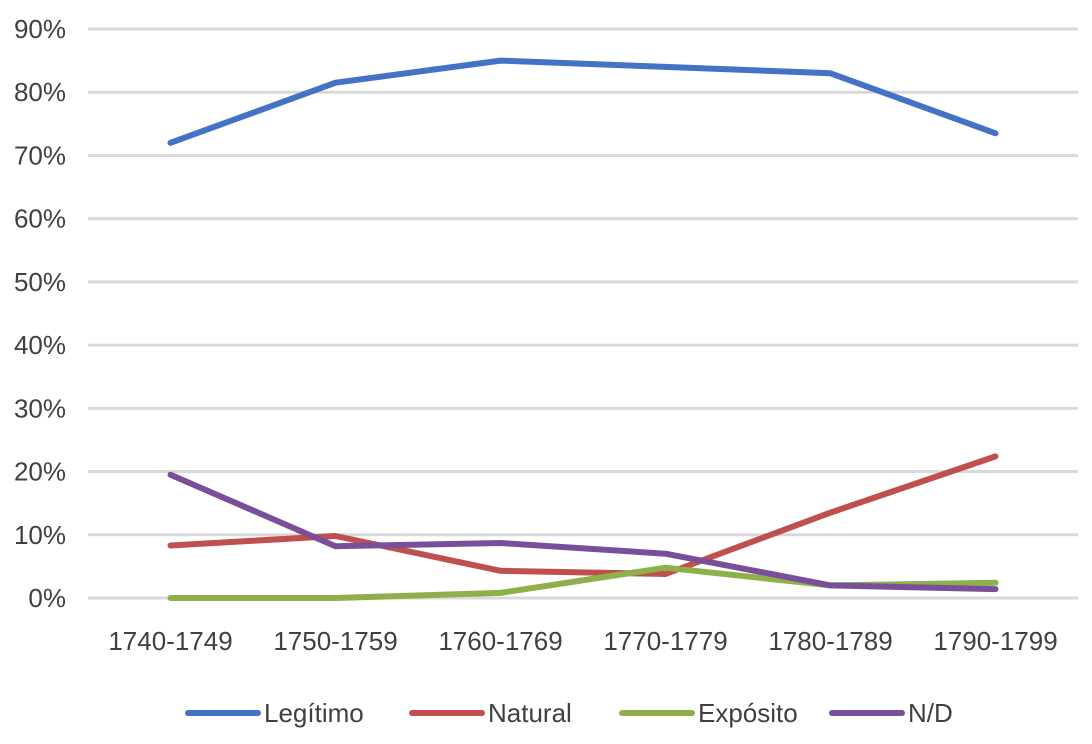  What do you see at coordinates (40, 472) in the screenshot?
I see `y-tick-label: 20%` at bounding box center [40, 472].